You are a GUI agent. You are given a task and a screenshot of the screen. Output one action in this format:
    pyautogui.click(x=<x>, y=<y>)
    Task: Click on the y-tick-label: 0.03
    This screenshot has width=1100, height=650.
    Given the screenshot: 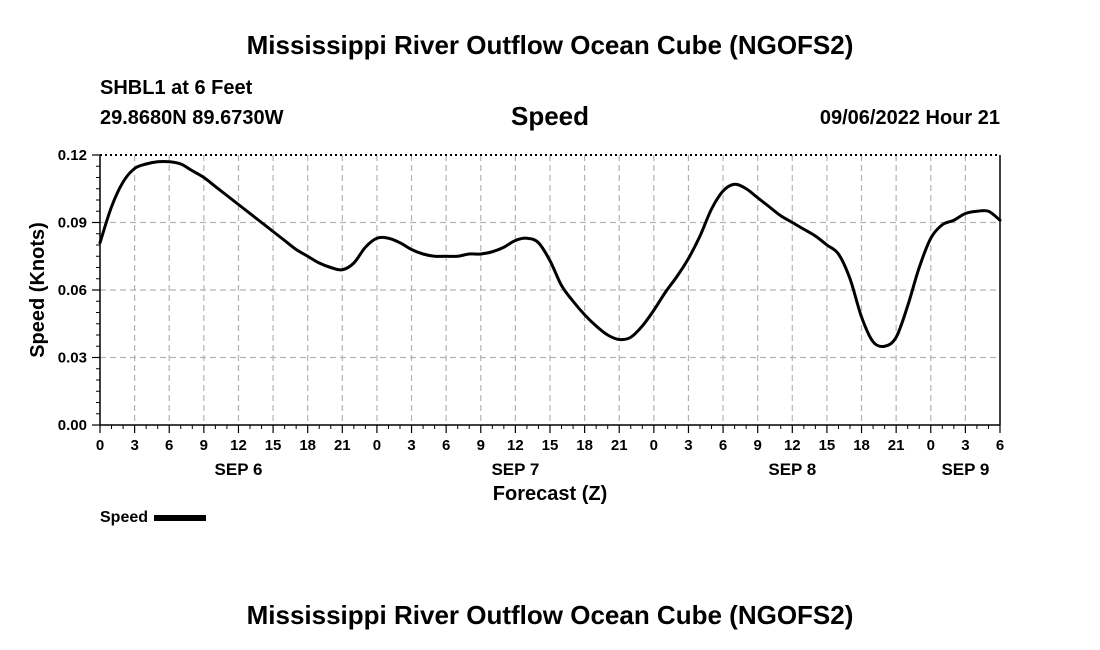 What is the action you would take?
    pyautogui.click(x=72, y=358)
    